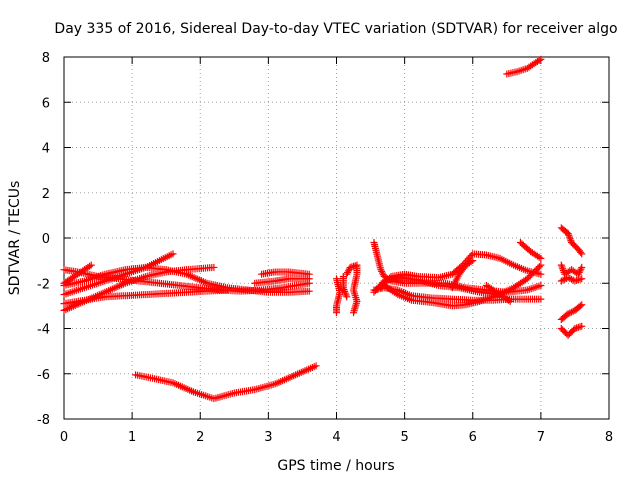 The image size is (640, 480). I want to click on y-tick-label: 8, so click(46, 58).